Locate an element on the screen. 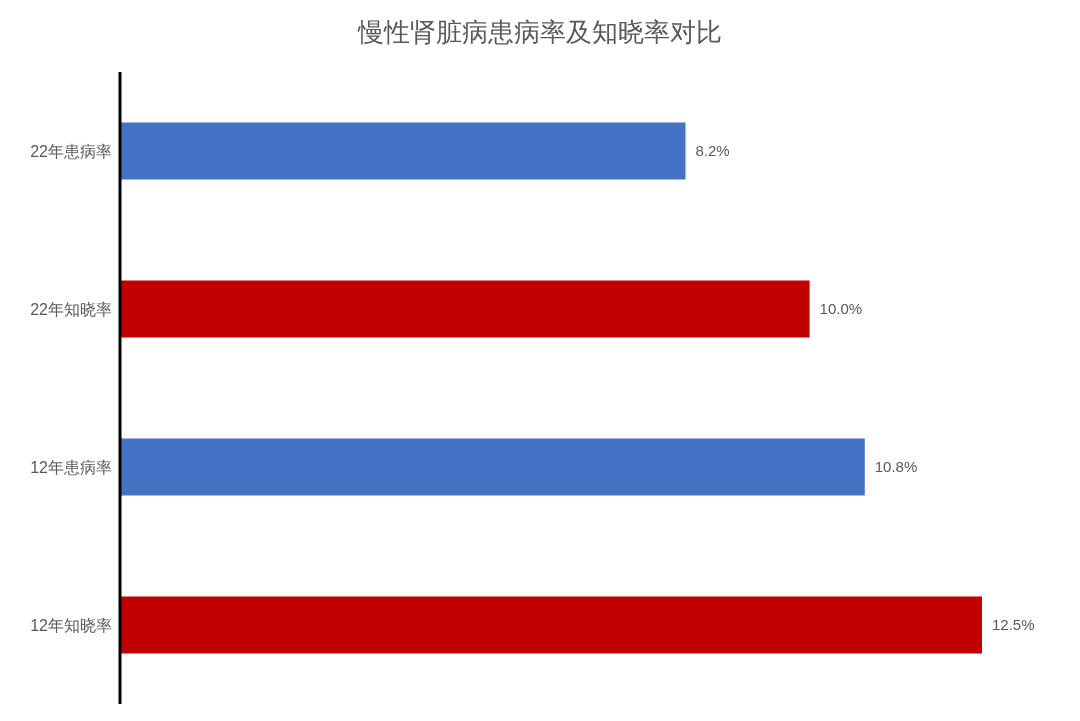  y-tick-label: 22年知晓率 is located at coordinates (71, 309).